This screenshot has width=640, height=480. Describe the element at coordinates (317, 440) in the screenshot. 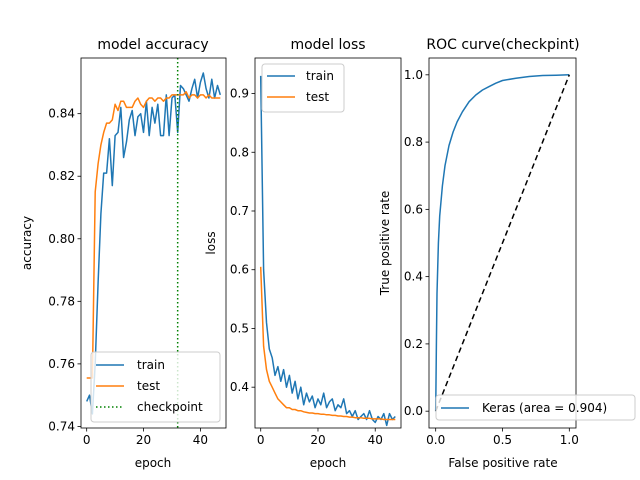

I see `loss-xtick-label: 20` at that location.